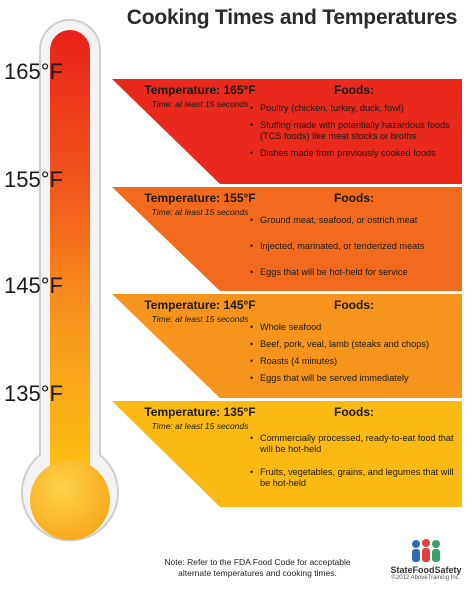 The image size is (474, 592). What do you see at coordinates (356, 361) in the screenshot?
I see `list-item: Roasts (4 minutes)` at bounding box center [356, 361].